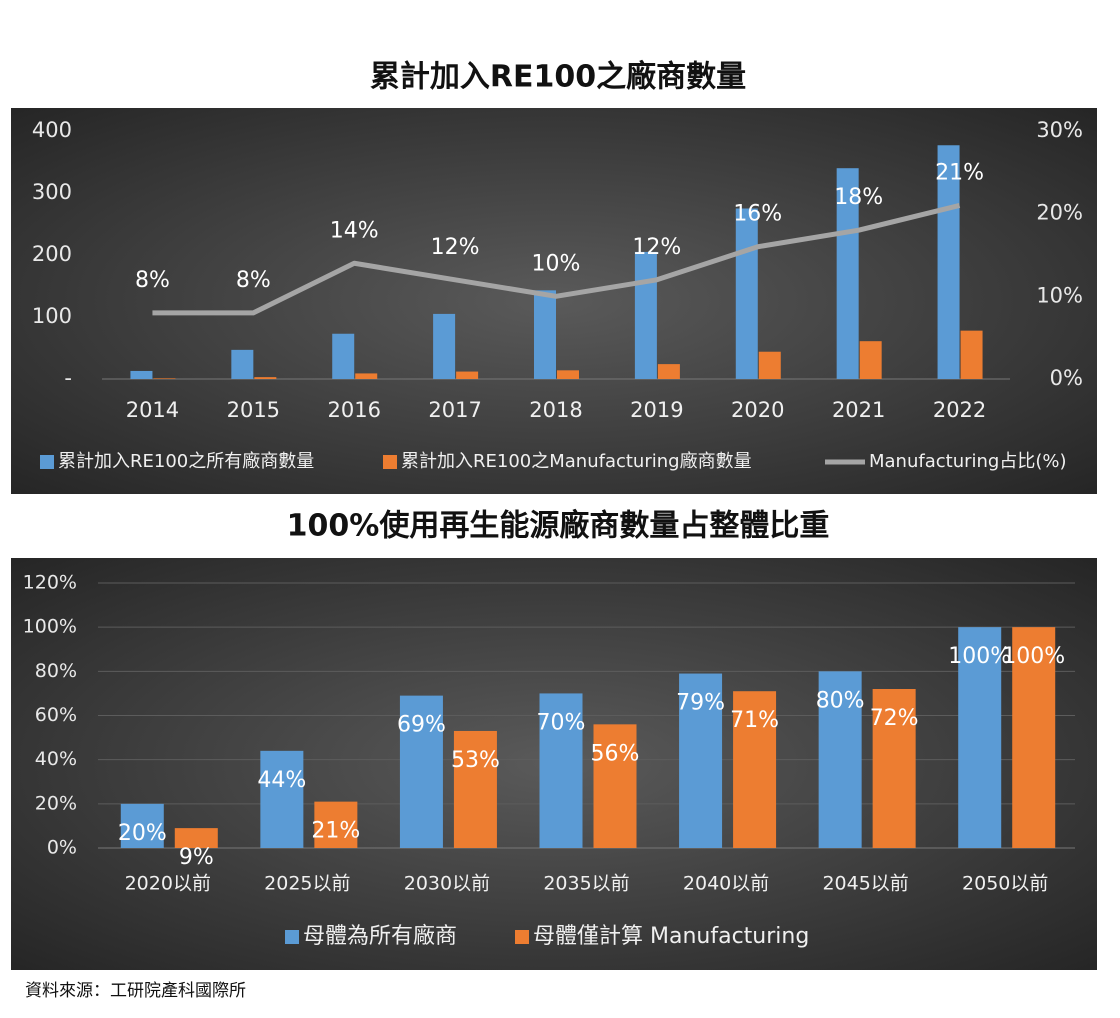  Describe the element at coordinates (307, 884) in the screenshot. I see `x-tick-label: 2025以前` at that location.